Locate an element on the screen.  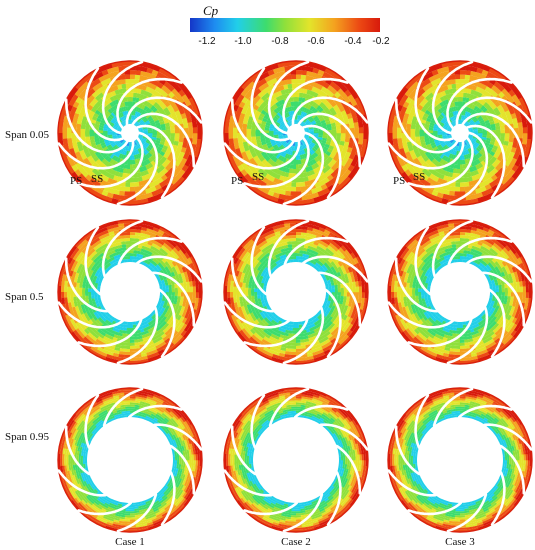
impeller-rim is located at coordinates (130, 133).